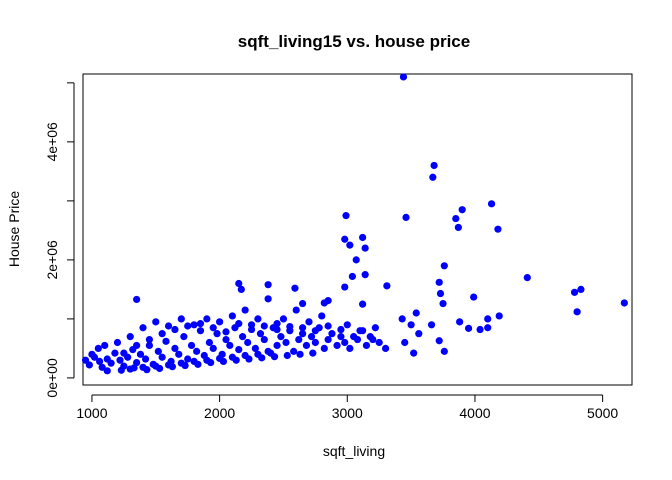  I want to click on x-tick-label: 4000, so click(474, 413).